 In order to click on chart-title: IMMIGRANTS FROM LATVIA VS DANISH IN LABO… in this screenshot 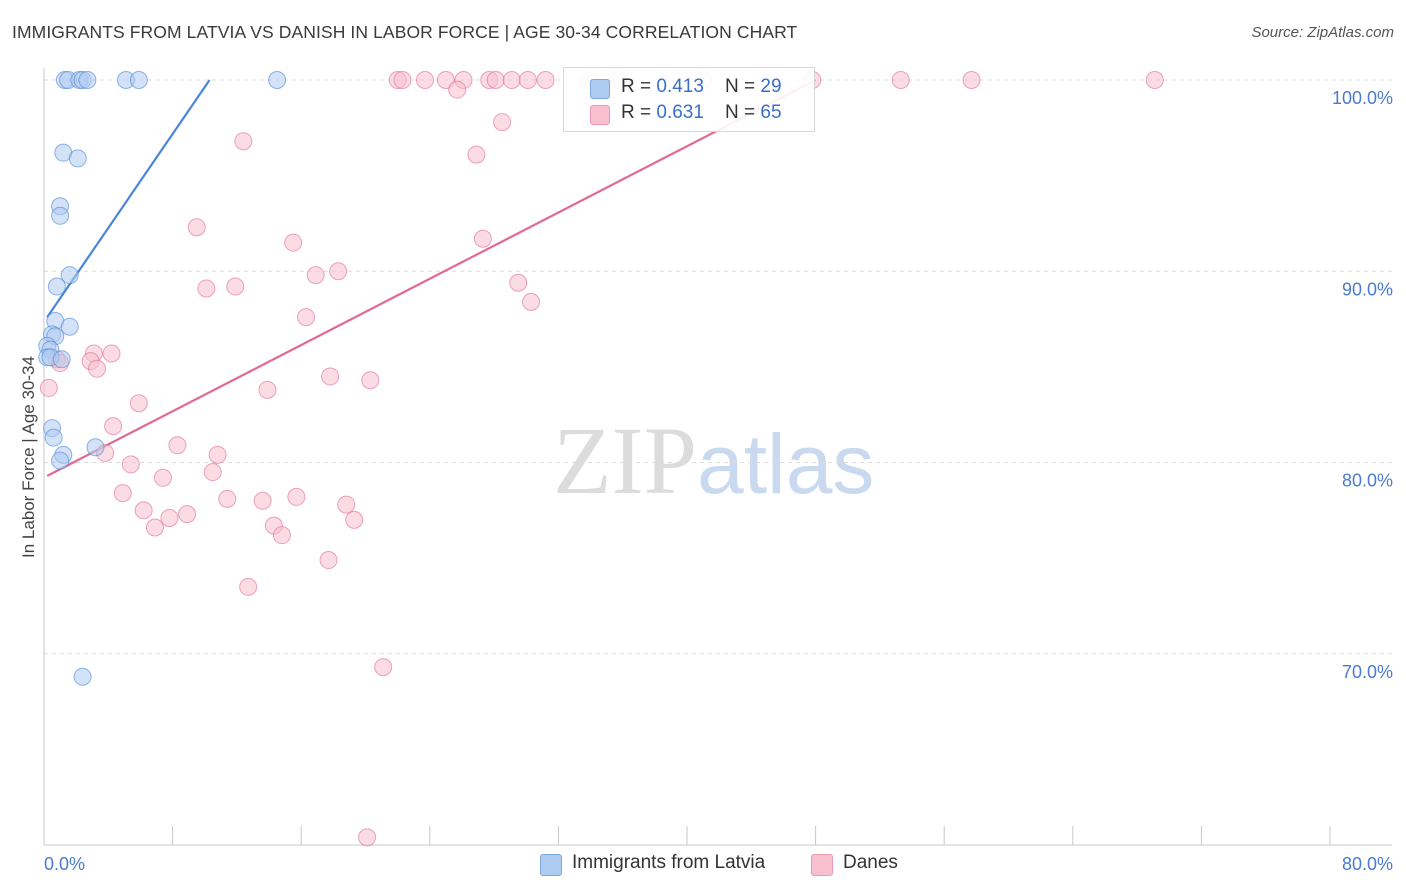, I will do `click(405, 32)`.